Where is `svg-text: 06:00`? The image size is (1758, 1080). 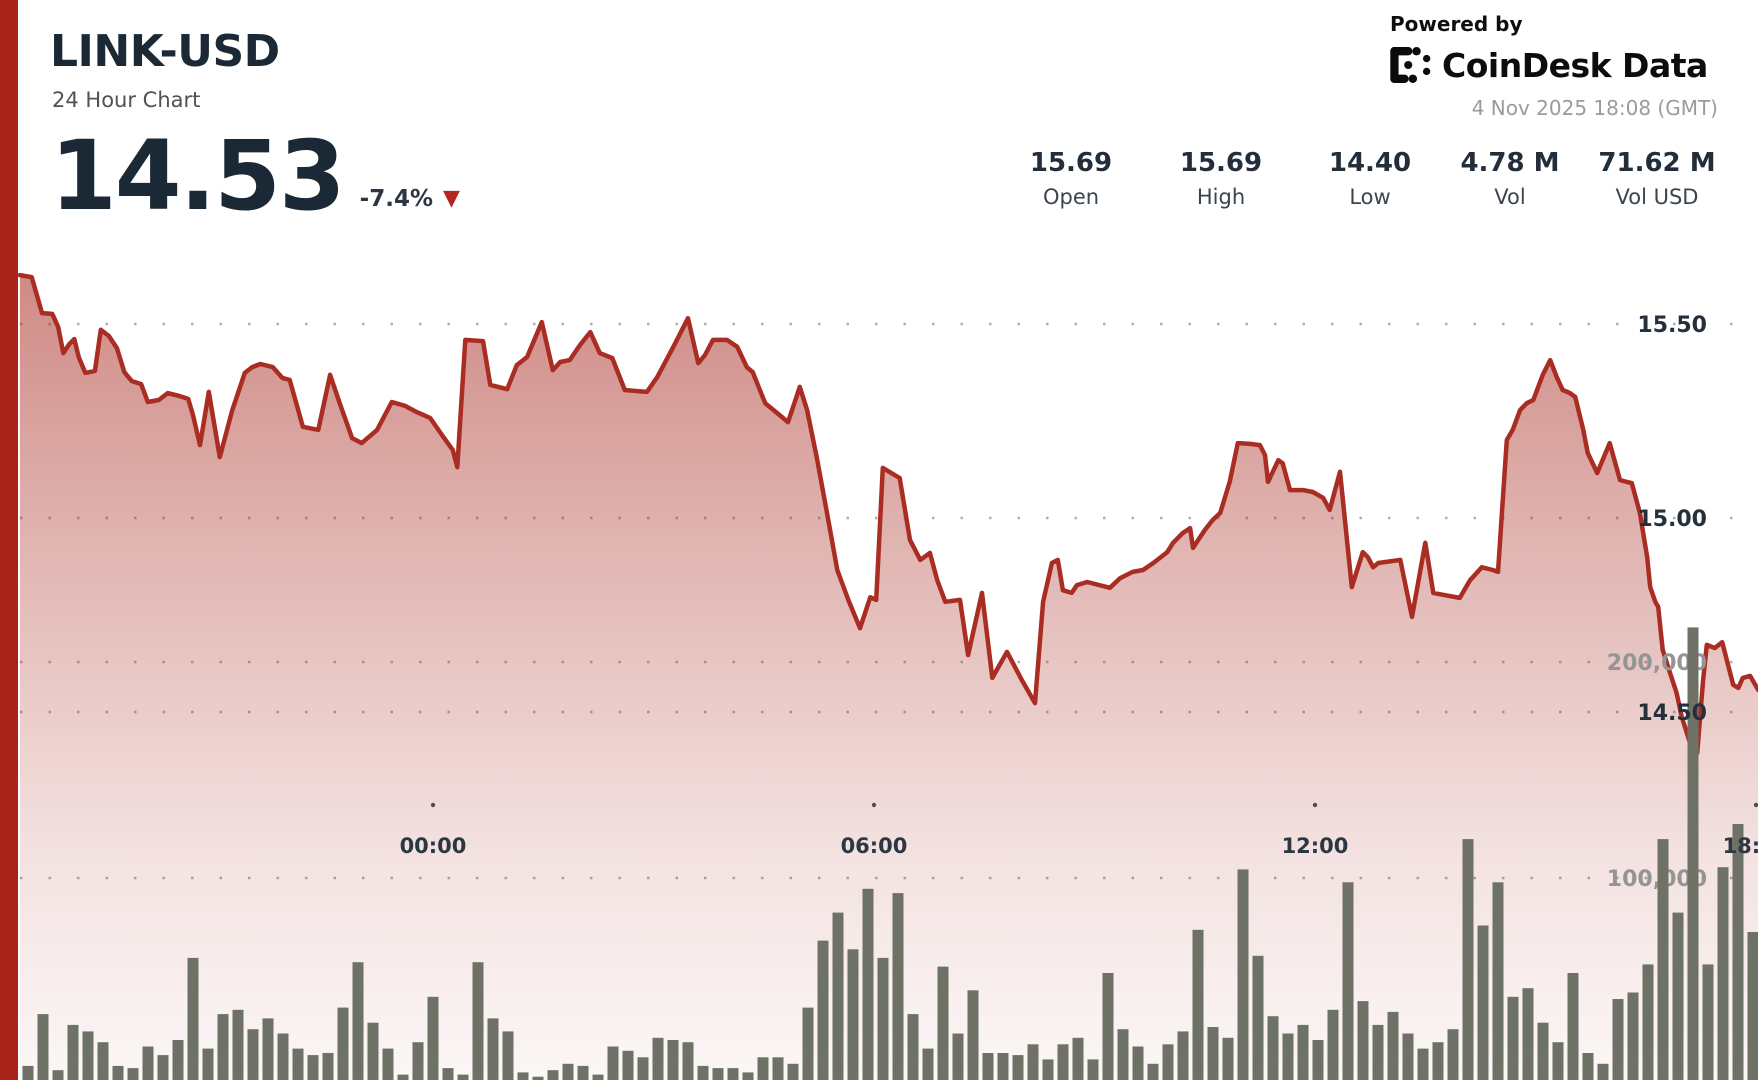 svg-text: 06:00 is located at coordinates (874, 846).